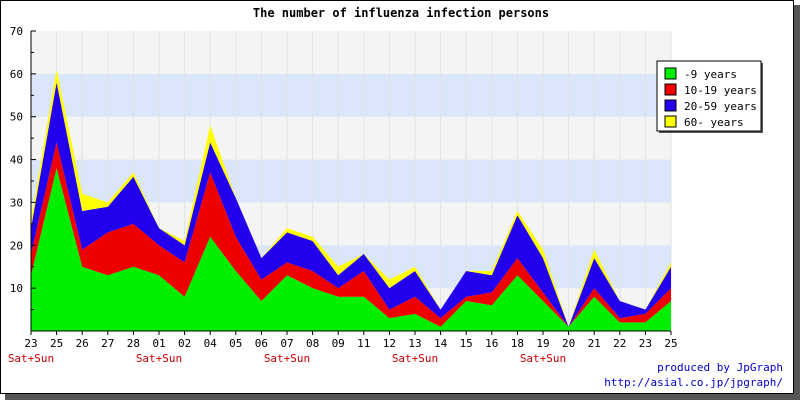 Image resolution: width=800 pixels, height=400 pixels. Describe the element at coordinates (491, 343) in the screenshot. I see `x-tick-label: 16` at that location.